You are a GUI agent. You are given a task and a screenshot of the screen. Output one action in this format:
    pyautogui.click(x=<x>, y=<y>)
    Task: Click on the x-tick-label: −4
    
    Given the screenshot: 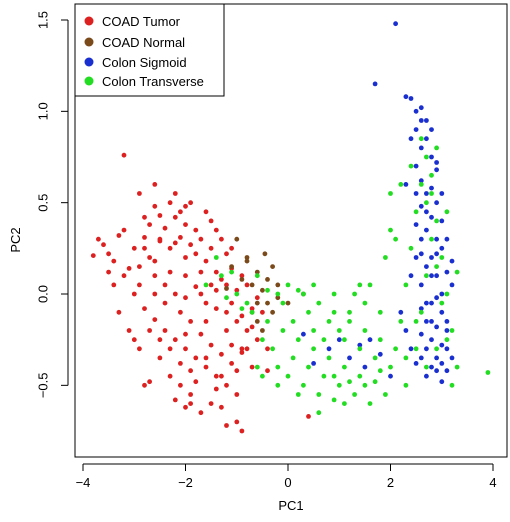 What is the action you would take?
    pyautogui.click(x=83, y=482)
    